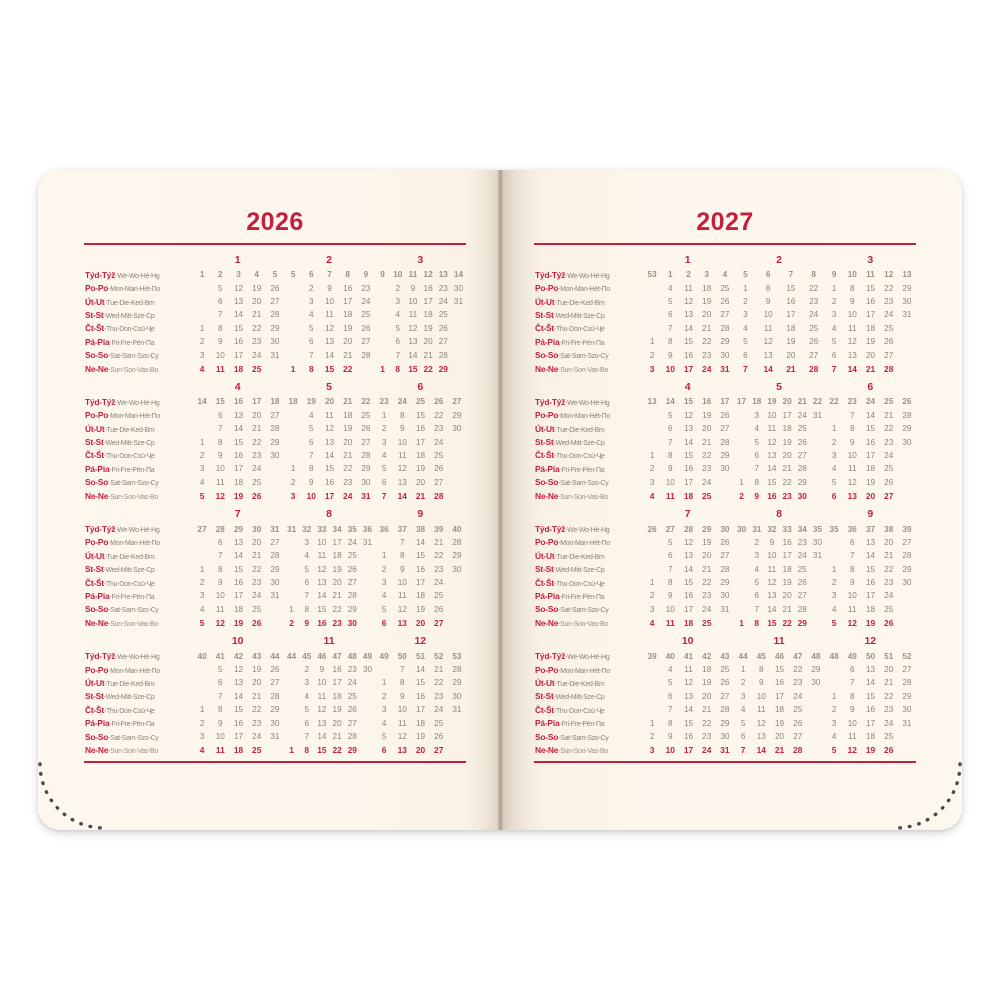  I want to click on week-number-cell: 28, so click(220, 529).